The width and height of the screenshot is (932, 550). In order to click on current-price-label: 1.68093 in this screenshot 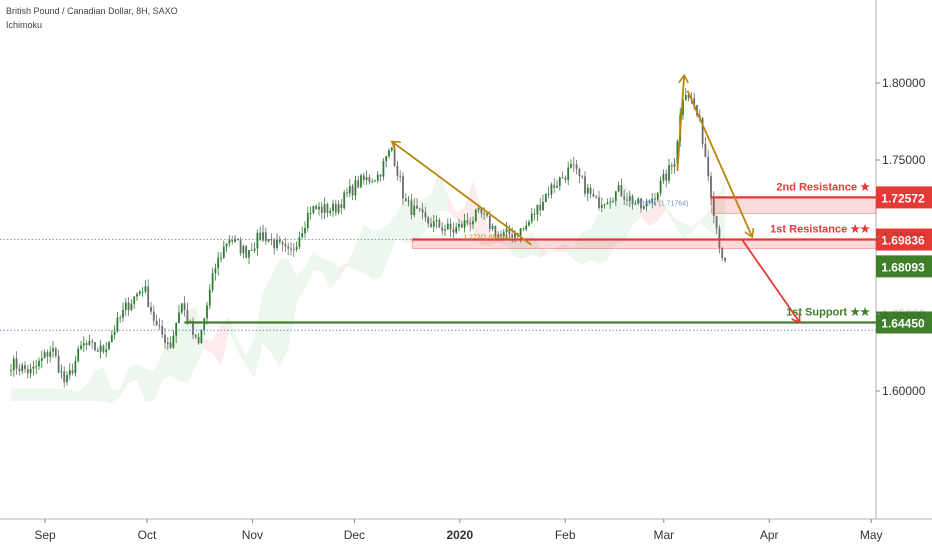, I will do `click(903, 267)`.